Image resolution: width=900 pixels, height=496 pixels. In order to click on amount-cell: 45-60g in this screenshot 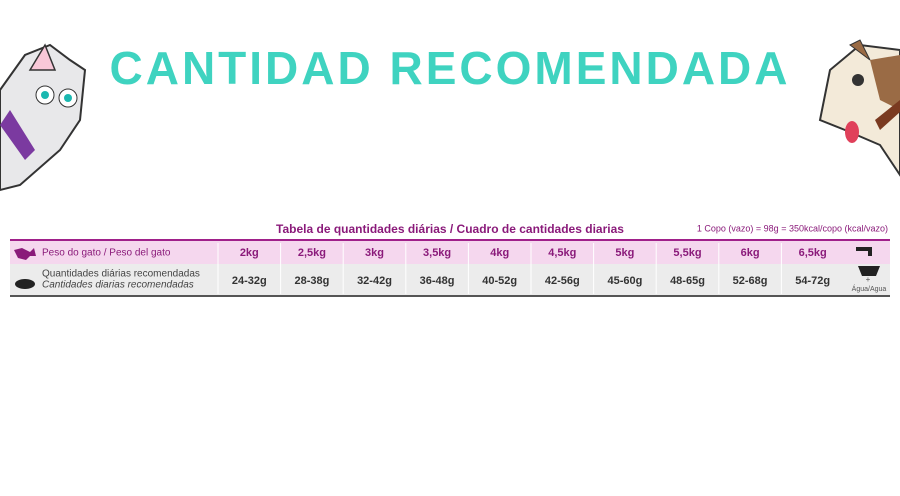, I will do `click(624, 281)`.